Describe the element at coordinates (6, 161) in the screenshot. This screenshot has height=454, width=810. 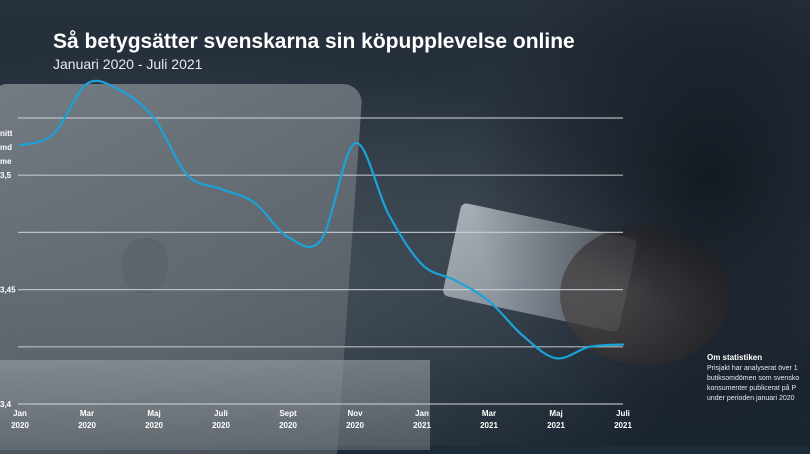
I see `y-axis-label-line: me` at that location.